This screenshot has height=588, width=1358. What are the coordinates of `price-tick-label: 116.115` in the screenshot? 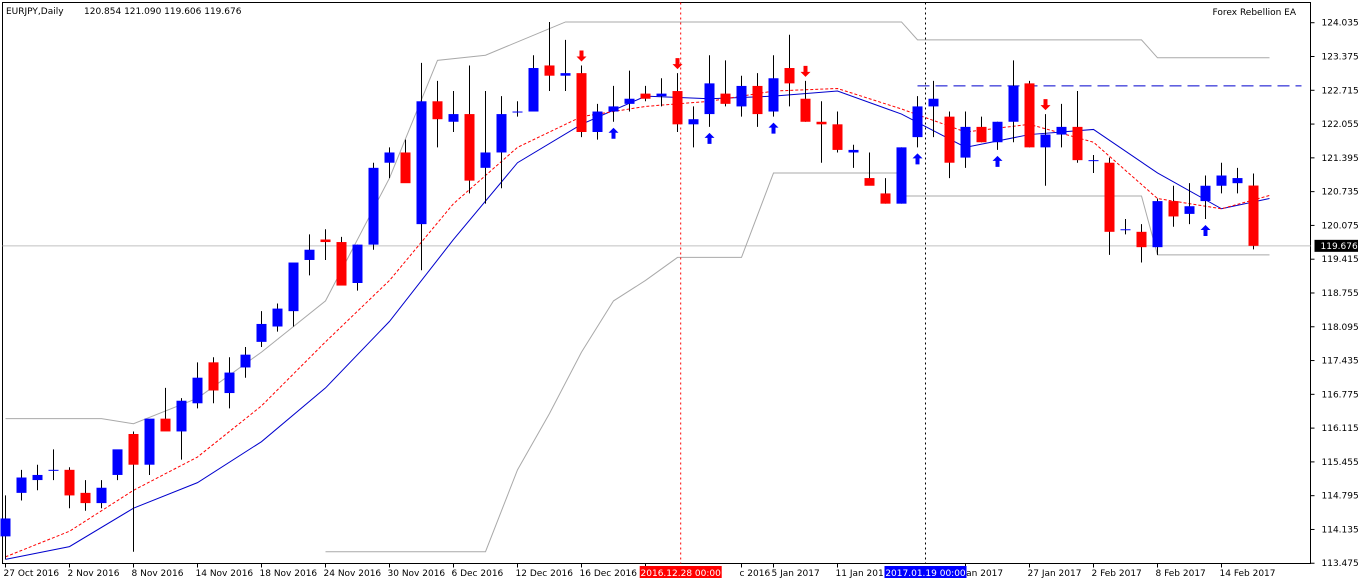 It's located at (1340, 429).